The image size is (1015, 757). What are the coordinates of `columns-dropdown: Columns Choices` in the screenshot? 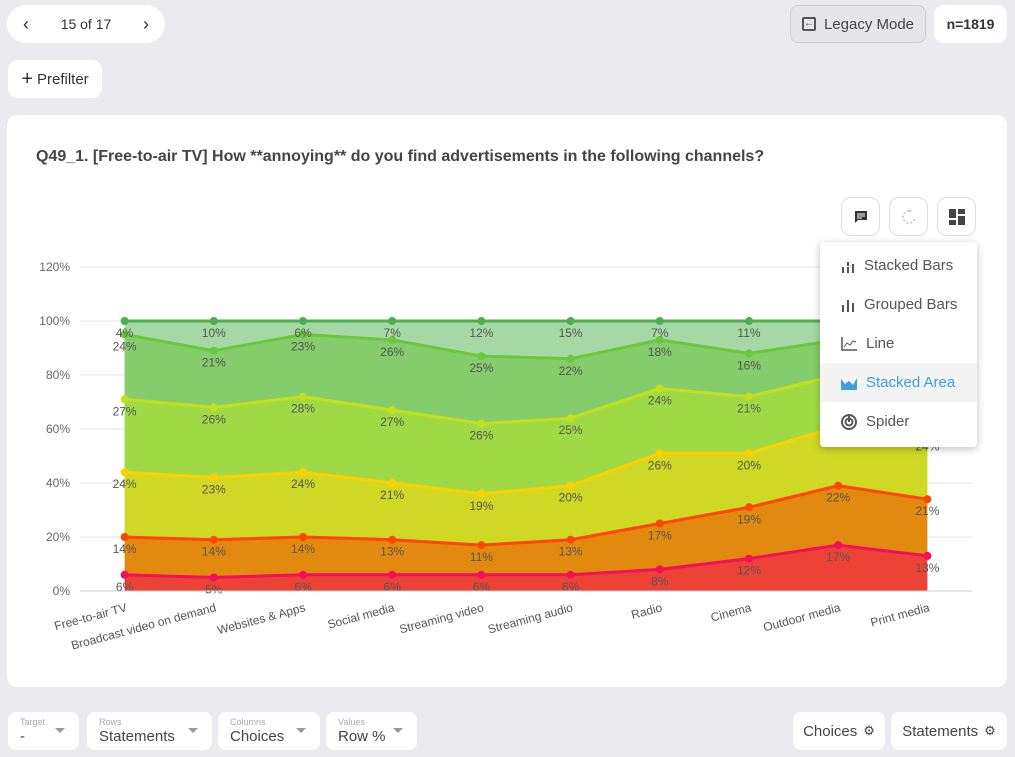 It's located at (269, 731).